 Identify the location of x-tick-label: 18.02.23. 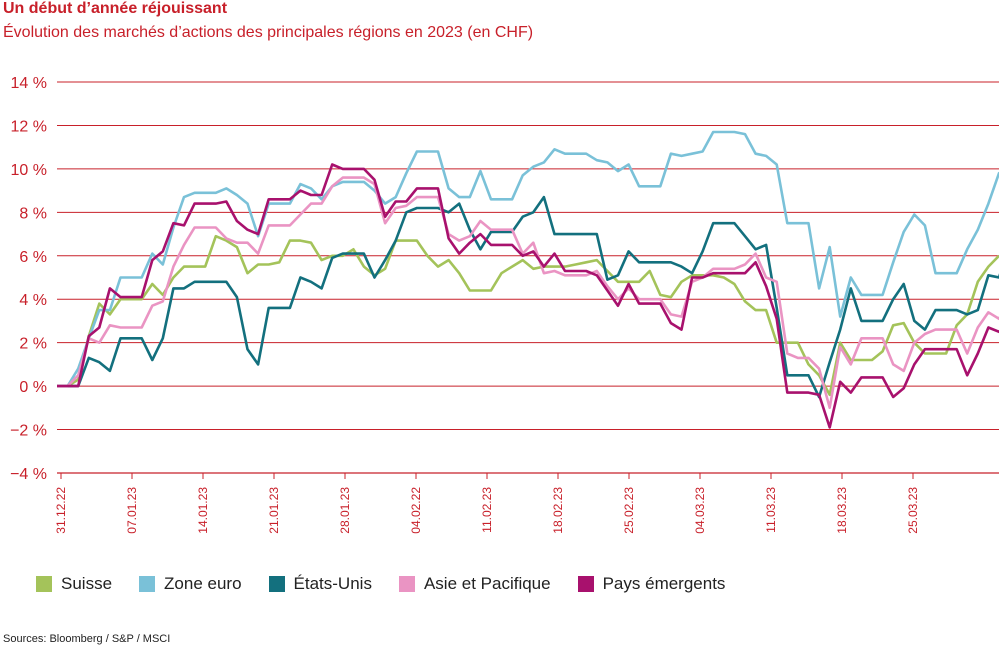
(558, 510).